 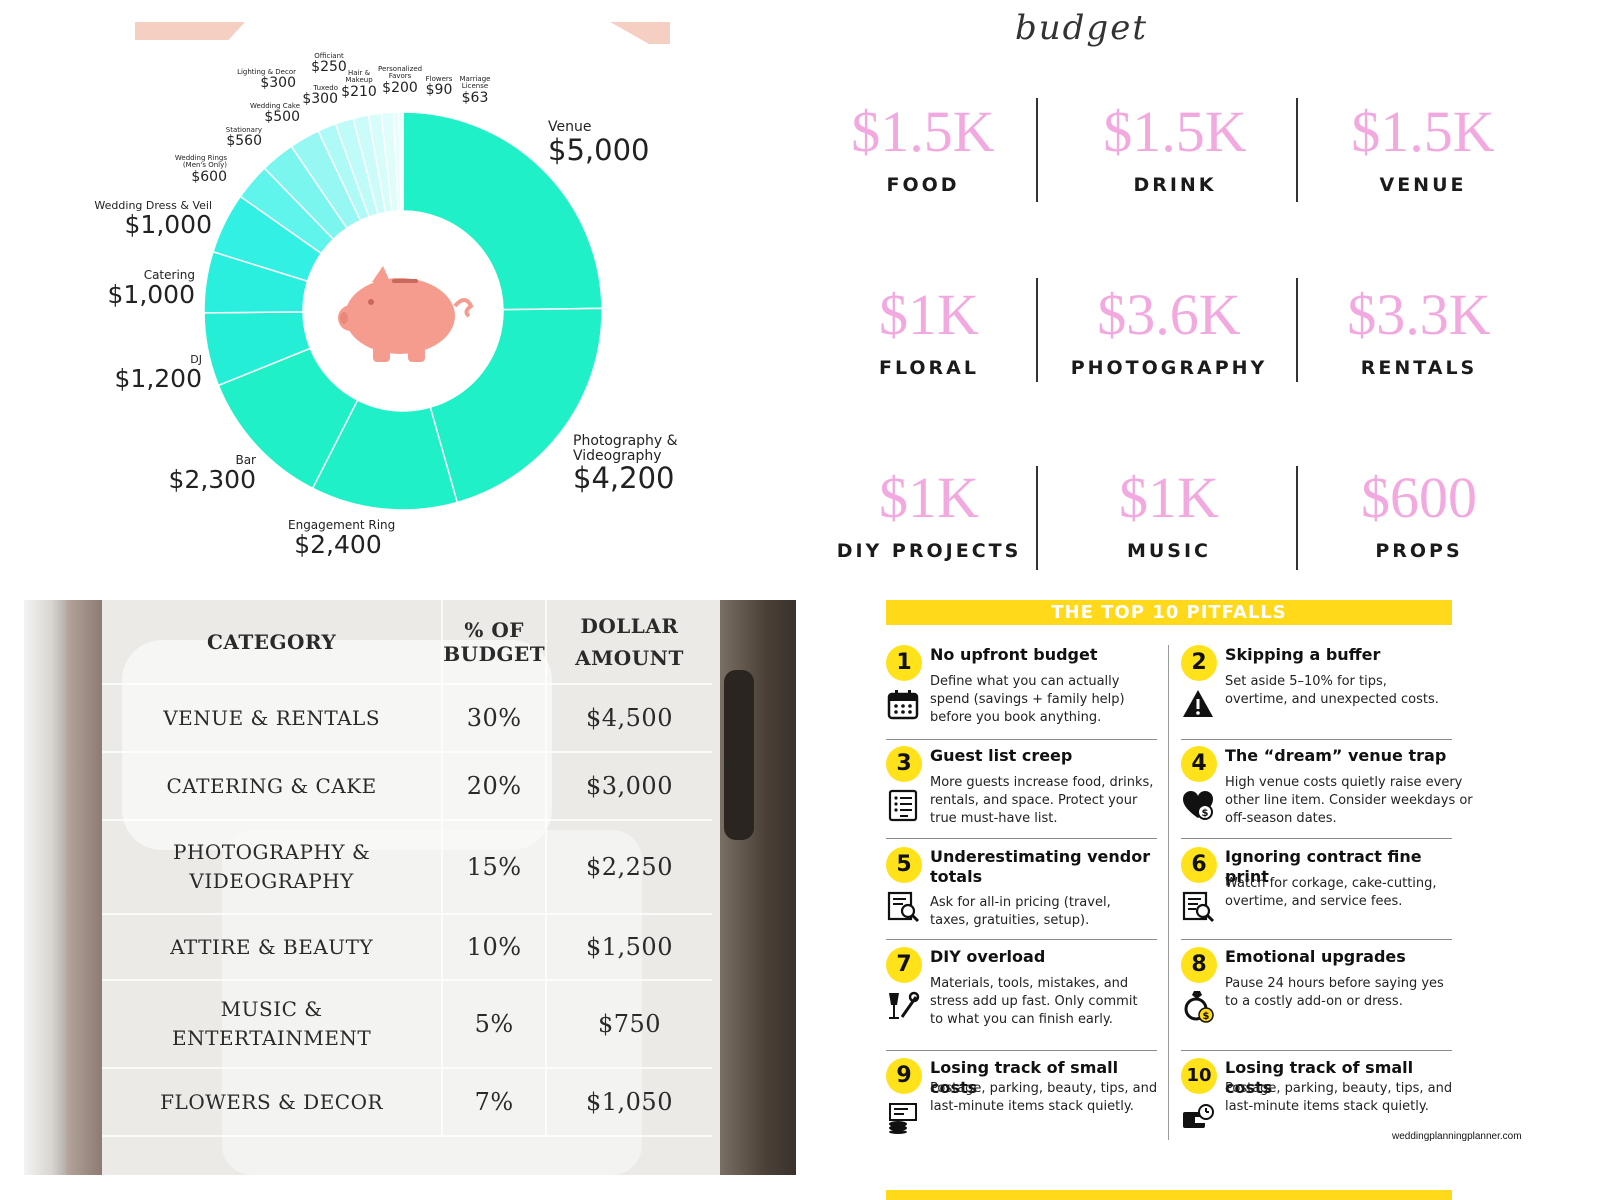 I want to click on footer-strip, so click(x=1169, y=1195).